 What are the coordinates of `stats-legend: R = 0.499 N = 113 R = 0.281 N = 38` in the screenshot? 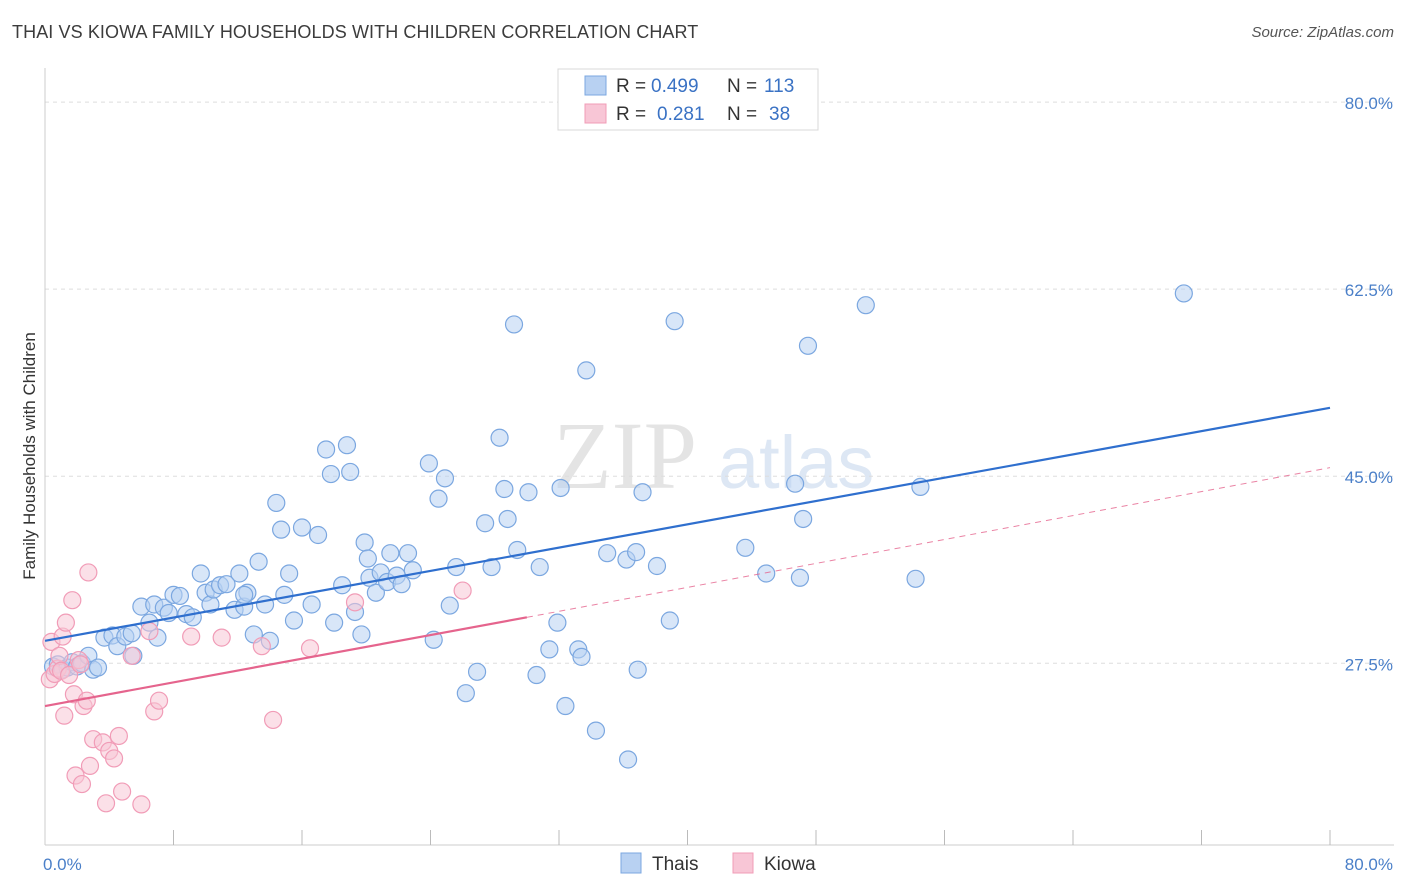 It's located at (688, 99).